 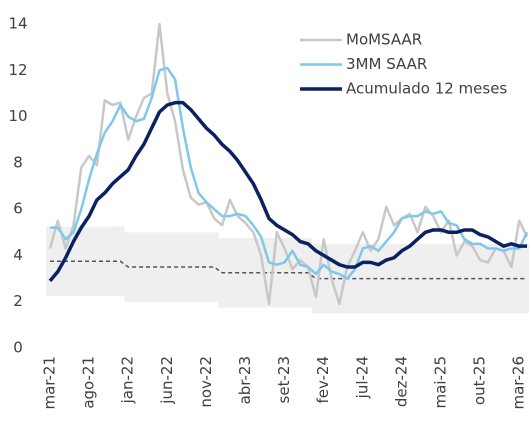 I want to click on y-tick-label: 14, so click(x=17, y=24).